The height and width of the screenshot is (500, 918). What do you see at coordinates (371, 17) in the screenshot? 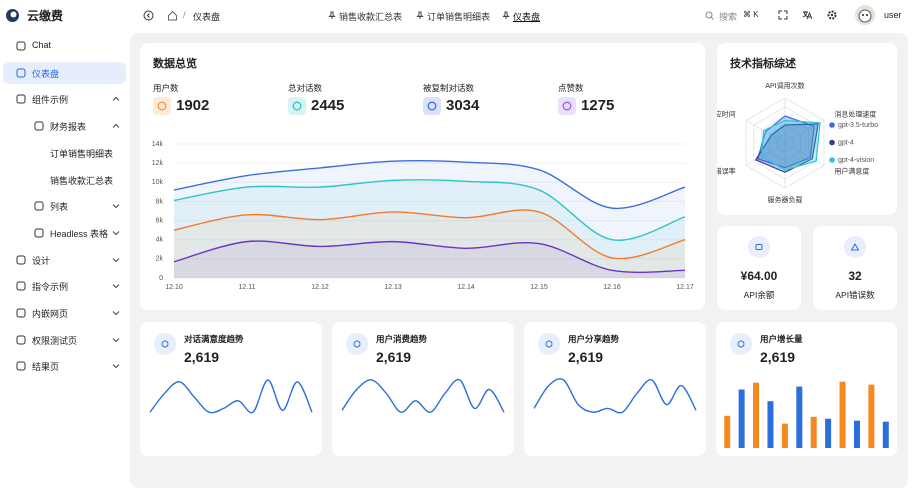
I see `tab: 销售收款汇总表` at bounding box center [371, 17].